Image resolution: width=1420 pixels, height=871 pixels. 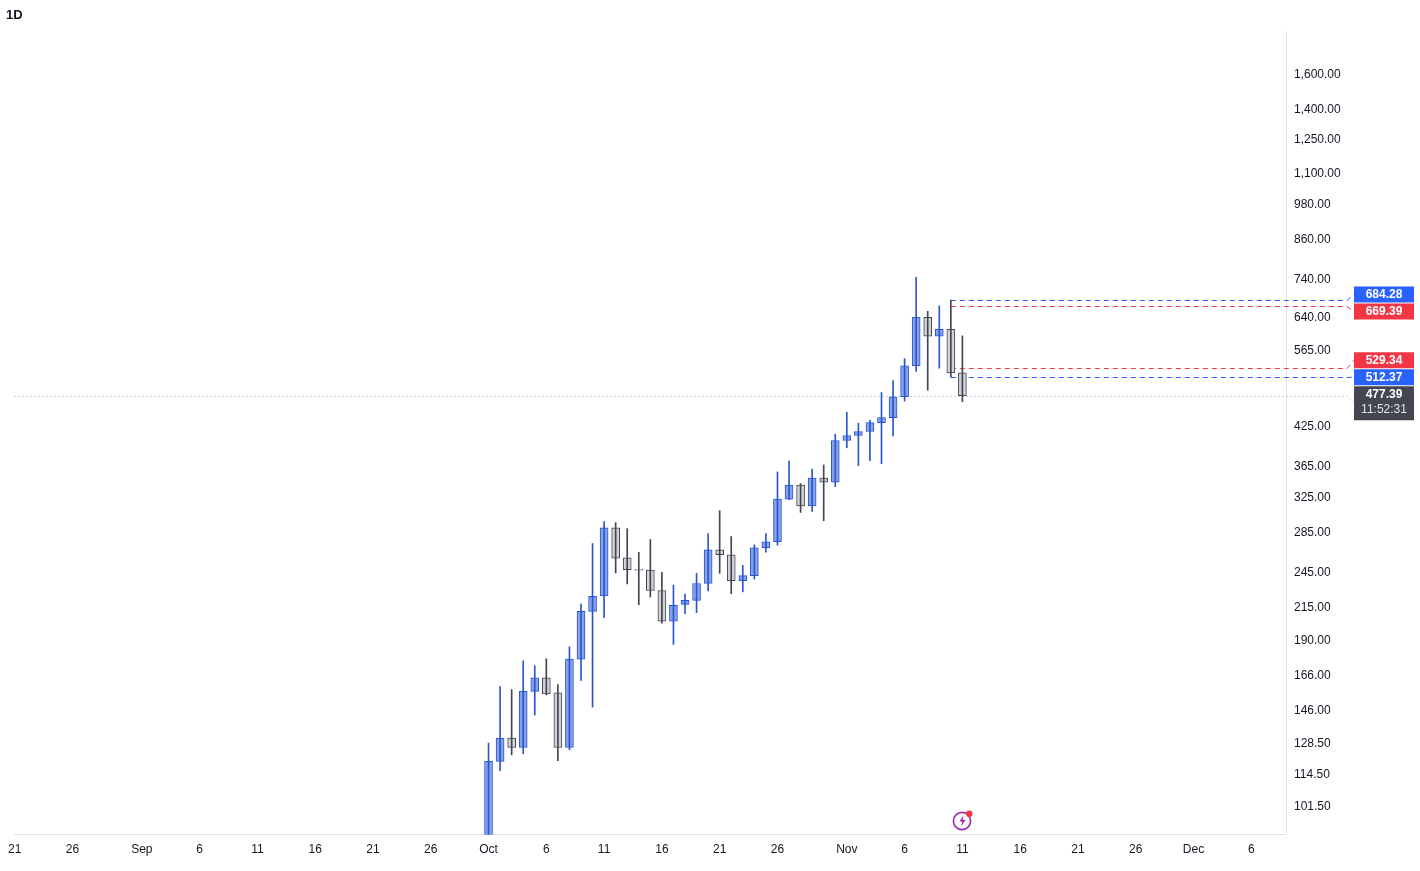 What do you see at coordinates (1313, 497) in the screenshot?
I see `y-tick-label: 325.00` at bounding box center [1313, 497].